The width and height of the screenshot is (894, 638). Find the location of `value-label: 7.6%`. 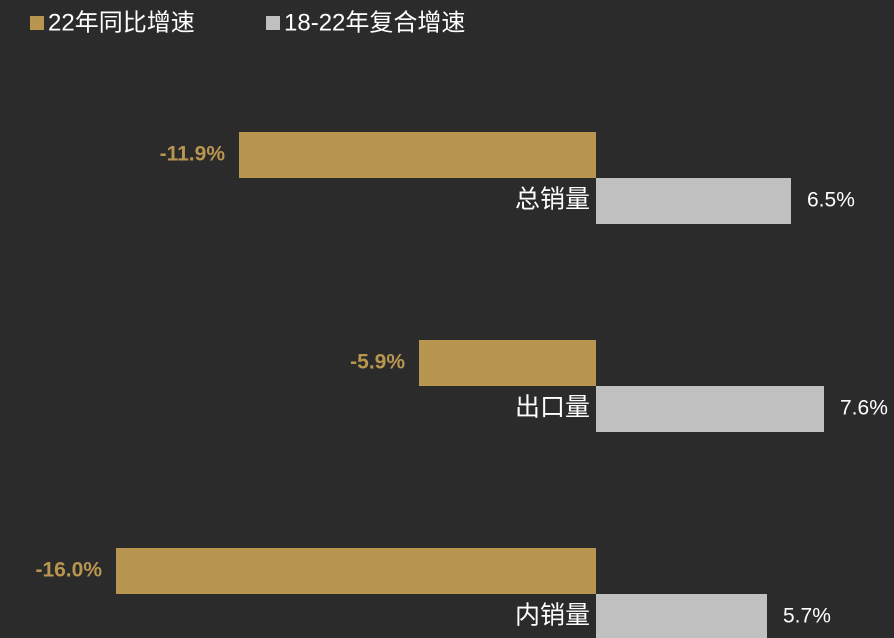

value-label: 7.6% is located at coordinates (864, 408).